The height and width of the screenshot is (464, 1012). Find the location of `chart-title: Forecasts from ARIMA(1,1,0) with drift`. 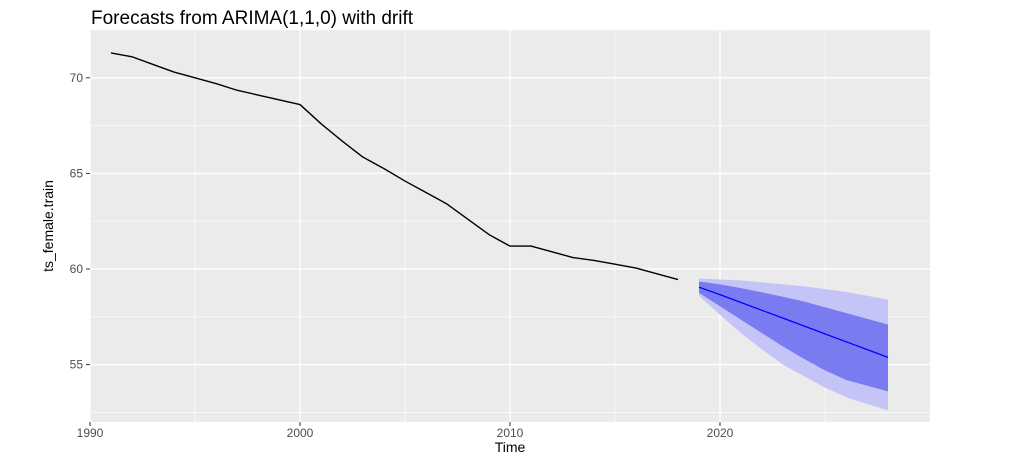

chart-title: Forecasts from ARIMA(1,1,0) with drift is located at coordinates (252, 18).